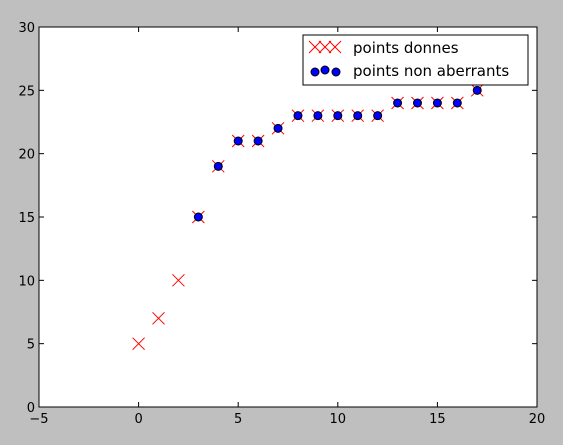 The image size is (563, 445). What do you see at coordinates (431, 71) in the screenshot?
I see `legend-label-points-non-aberrants: points non aberrants` at bounding box center [431, 71].